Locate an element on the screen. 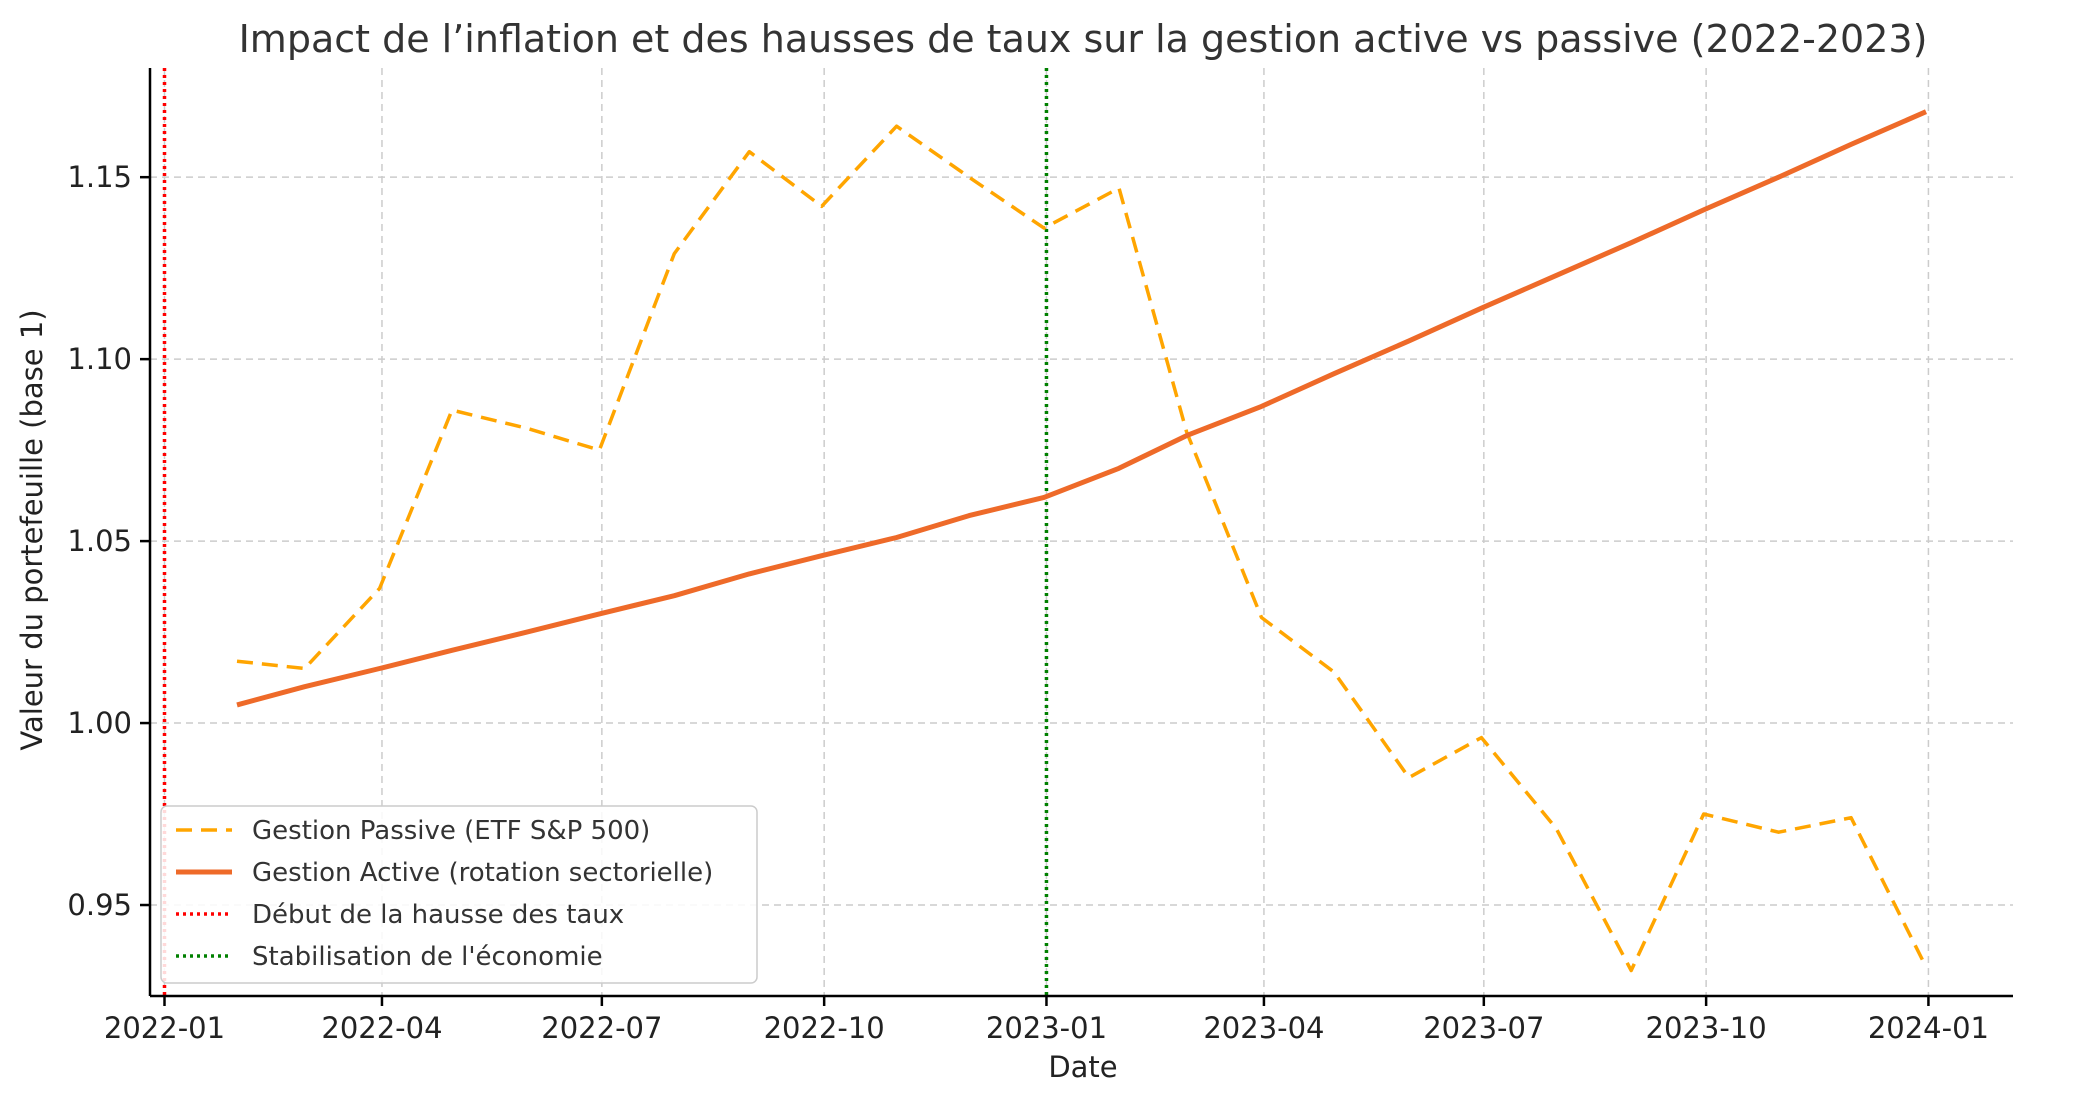 This screenshot has height=1101, width=2086. y-axis-label: Valeur du portefeuille (base 1) is located at coordinates (32, 529).